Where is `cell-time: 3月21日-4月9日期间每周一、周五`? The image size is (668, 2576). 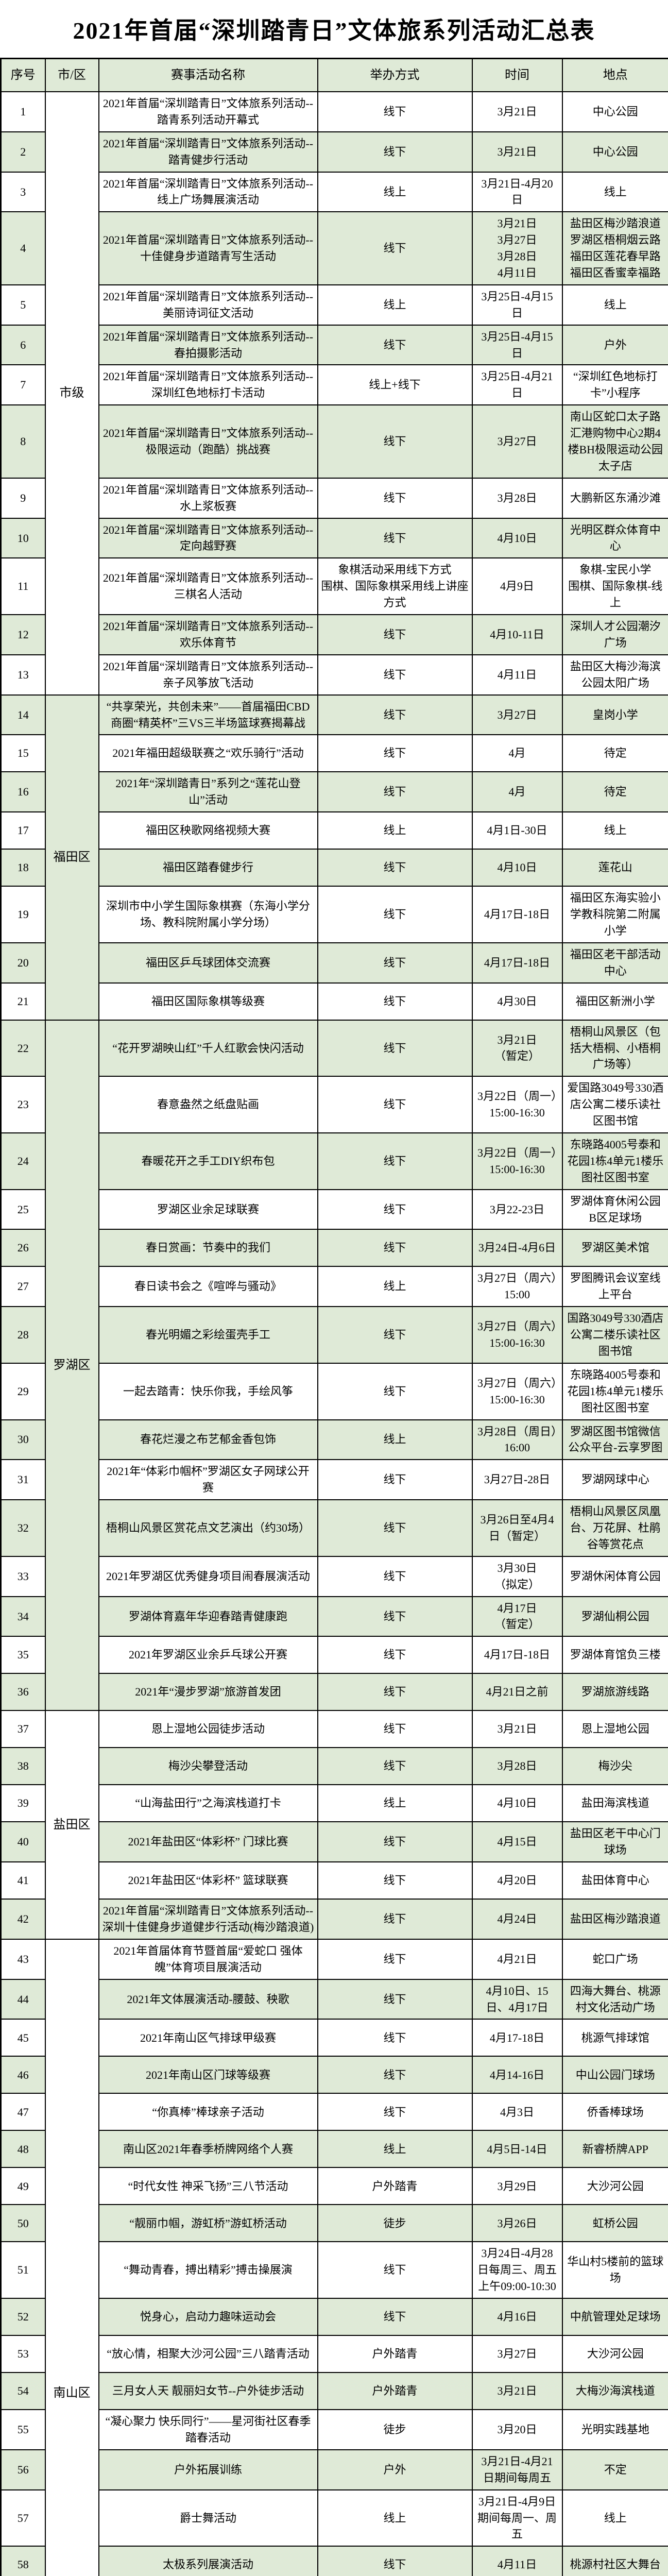
cell-time: 3月21日-4月9日期间每周一、周五 is located at coordinates (517, 2518).